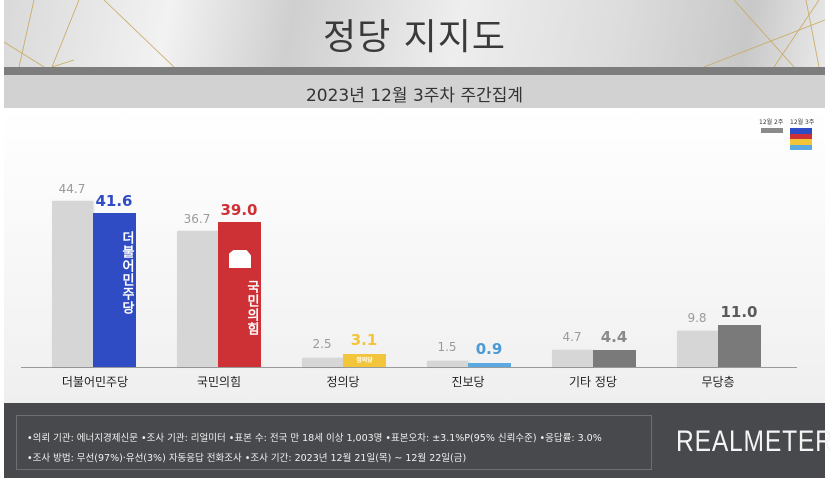 The height and width of the screenshot is (485, 830). Describe the element at coordinates (787, 134) in the screenshot. I see `chart-legend: 12월 2주 12월 3주` at that location.